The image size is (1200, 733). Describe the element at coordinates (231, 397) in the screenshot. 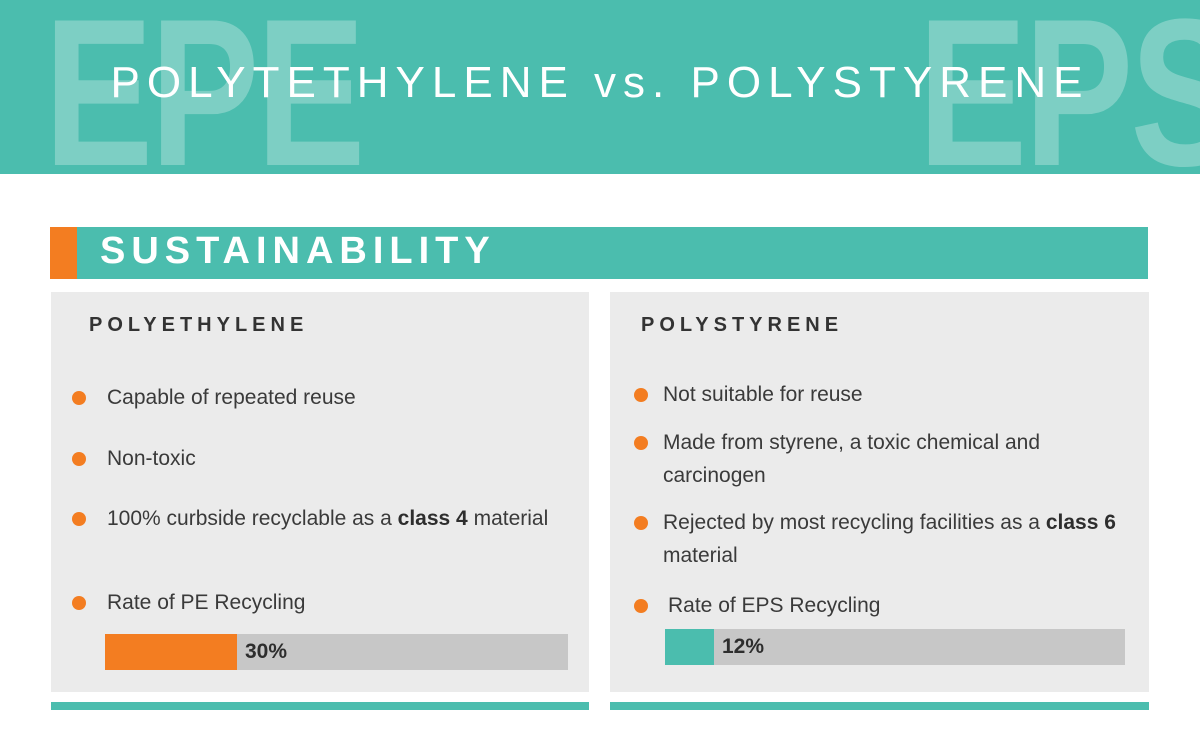

I see `pe-item-reuse: Capable of repeated reuse` at that location.